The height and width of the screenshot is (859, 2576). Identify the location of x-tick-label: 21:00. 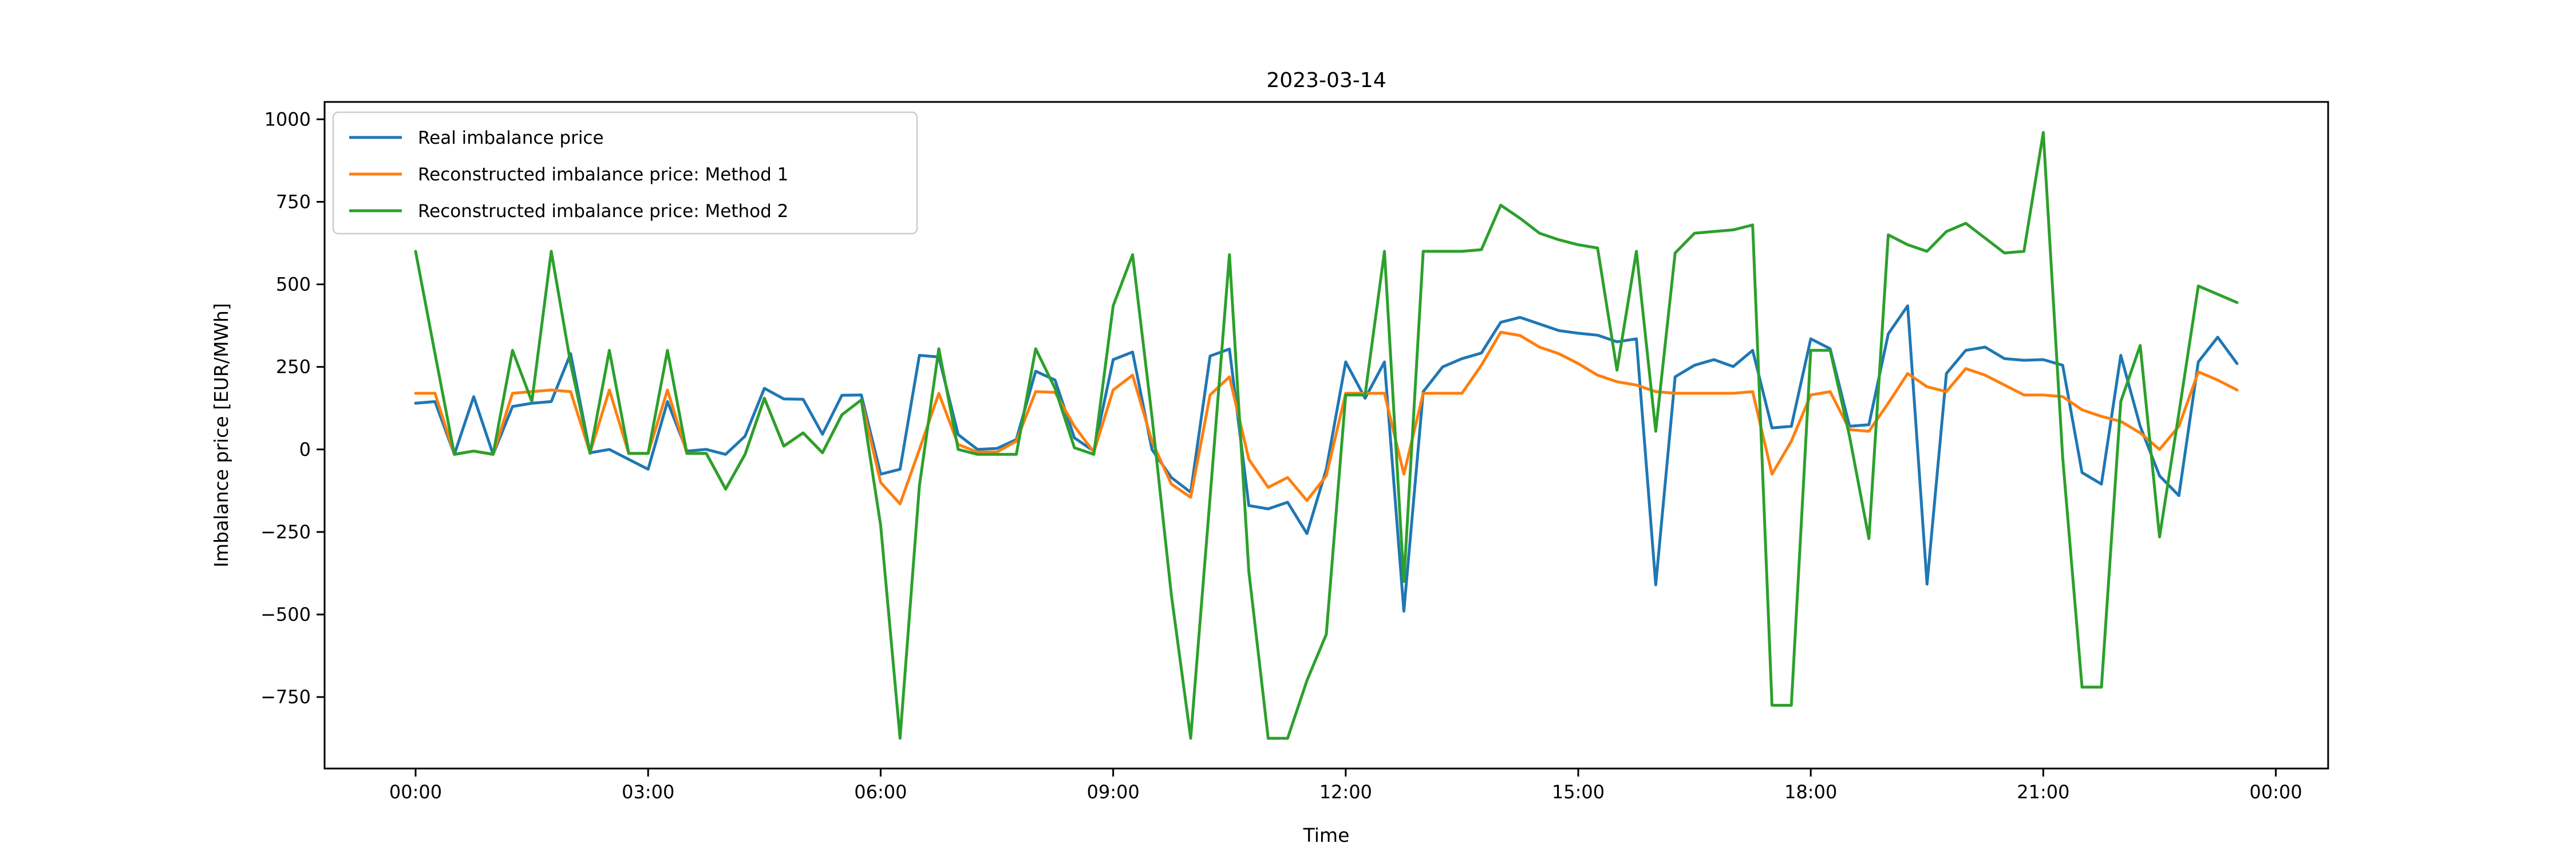
(2043, 792).